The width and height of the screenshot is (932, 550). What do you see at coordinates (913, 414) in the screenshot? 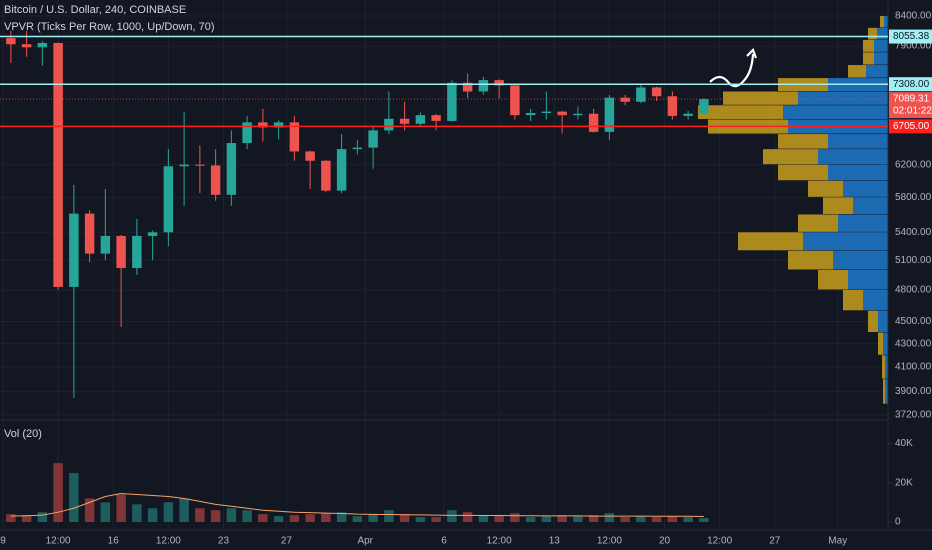
I see `y-tick-label: 3720.00` at bounding box center [913, 414].